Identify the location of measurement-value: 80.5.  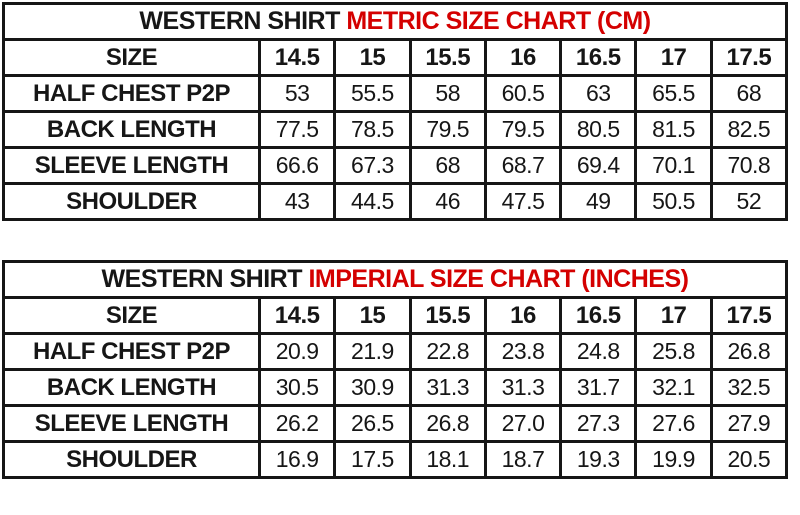
(598, 129).